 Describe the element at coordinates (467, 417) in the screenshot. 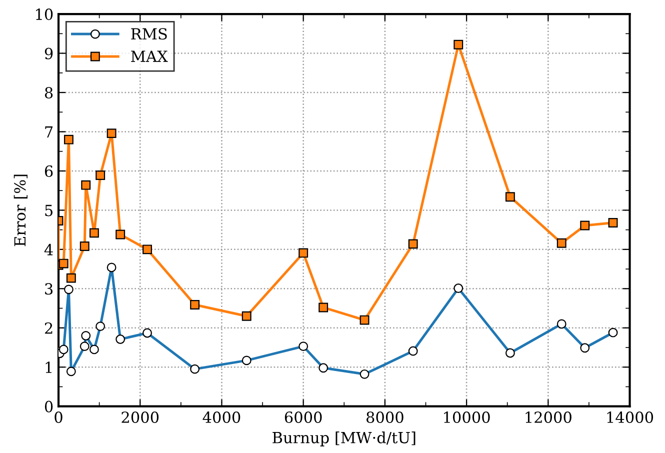

I see `x-tick-label: 10000` at that location.